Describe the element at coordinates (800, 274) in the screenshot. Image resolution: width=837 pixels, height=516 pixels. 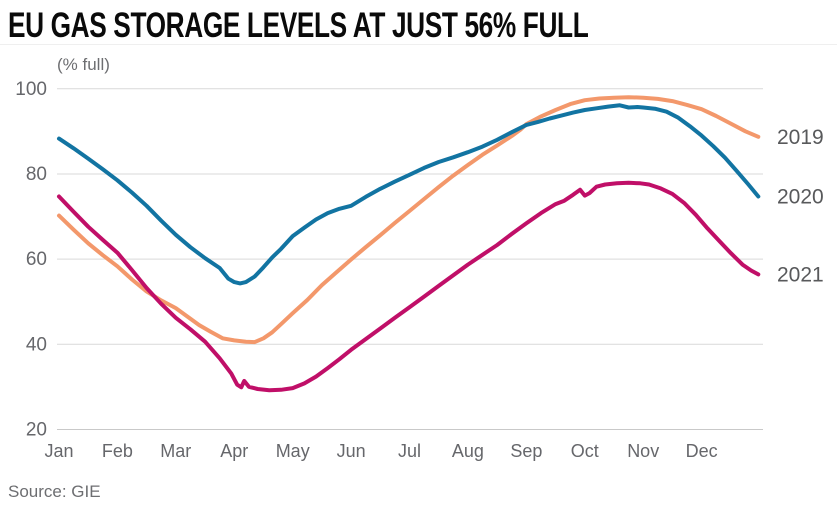
I see `series-label-2021: 2021` at that location.